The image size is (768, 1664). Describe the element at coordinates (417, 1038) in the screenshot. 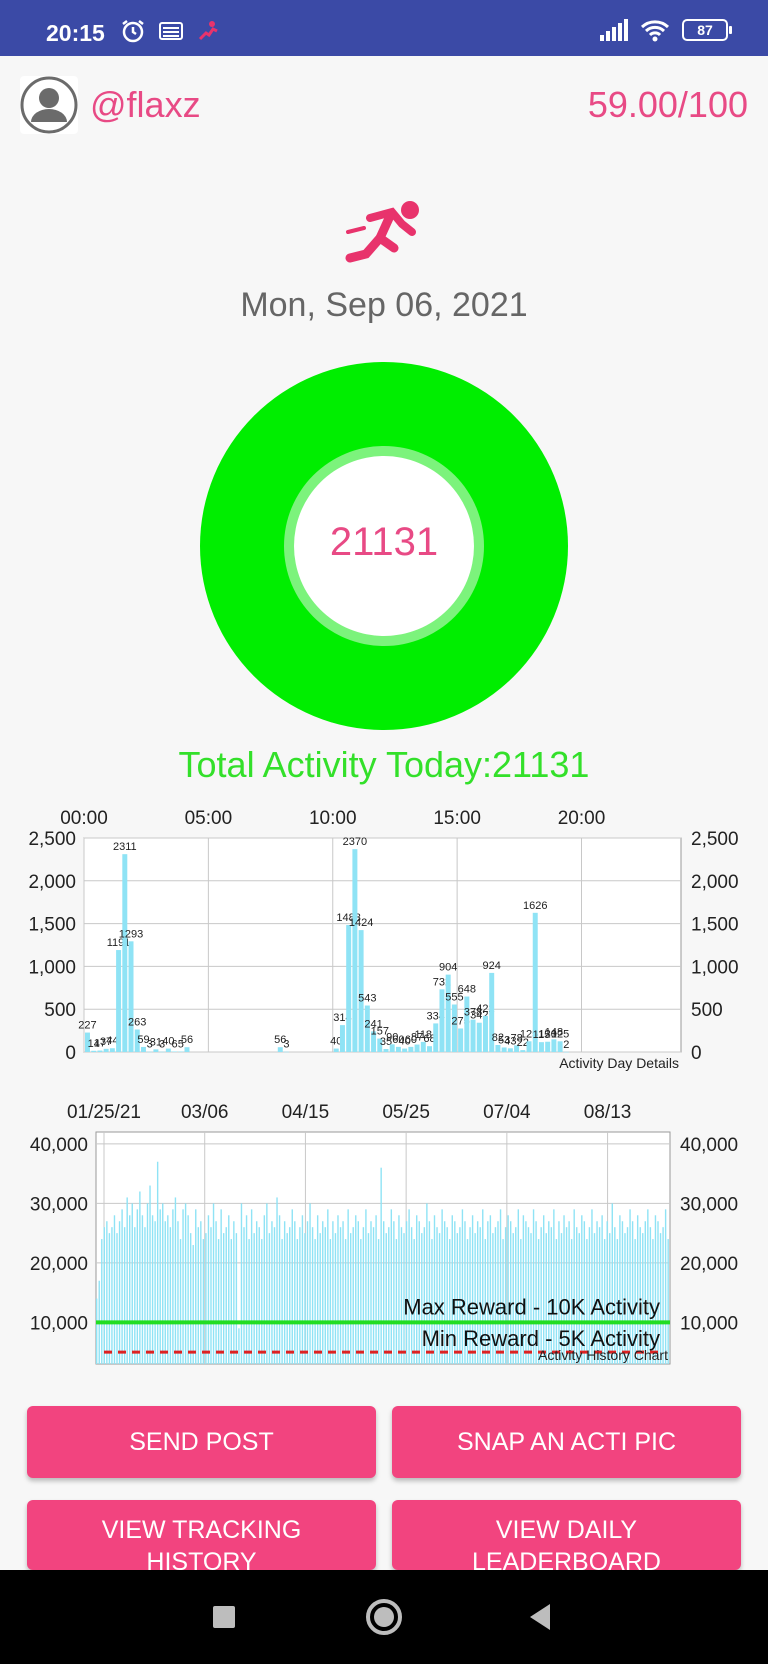

I see `day-bar-label: 87` at that location.